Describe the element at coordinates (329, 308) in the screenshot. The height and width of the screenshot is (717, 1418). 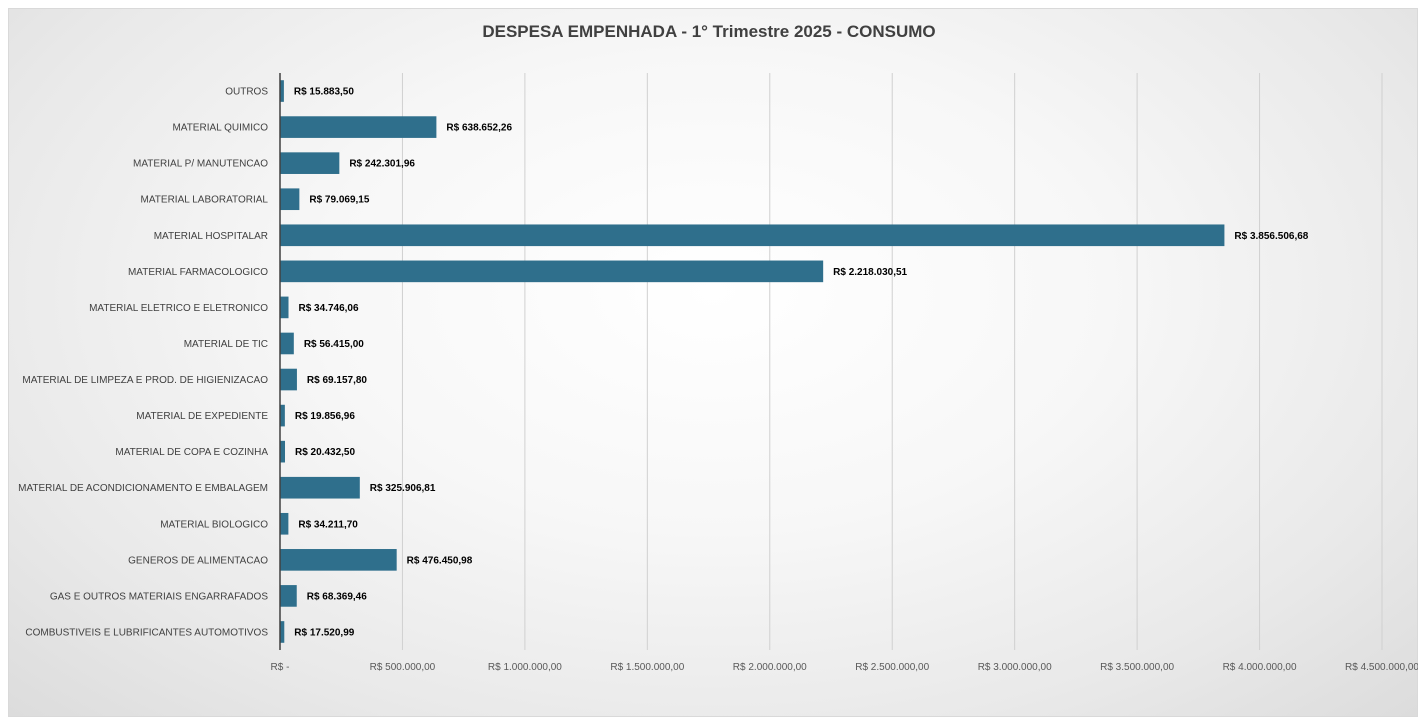
I see `data-label: R$ 34.746,06` at that location.